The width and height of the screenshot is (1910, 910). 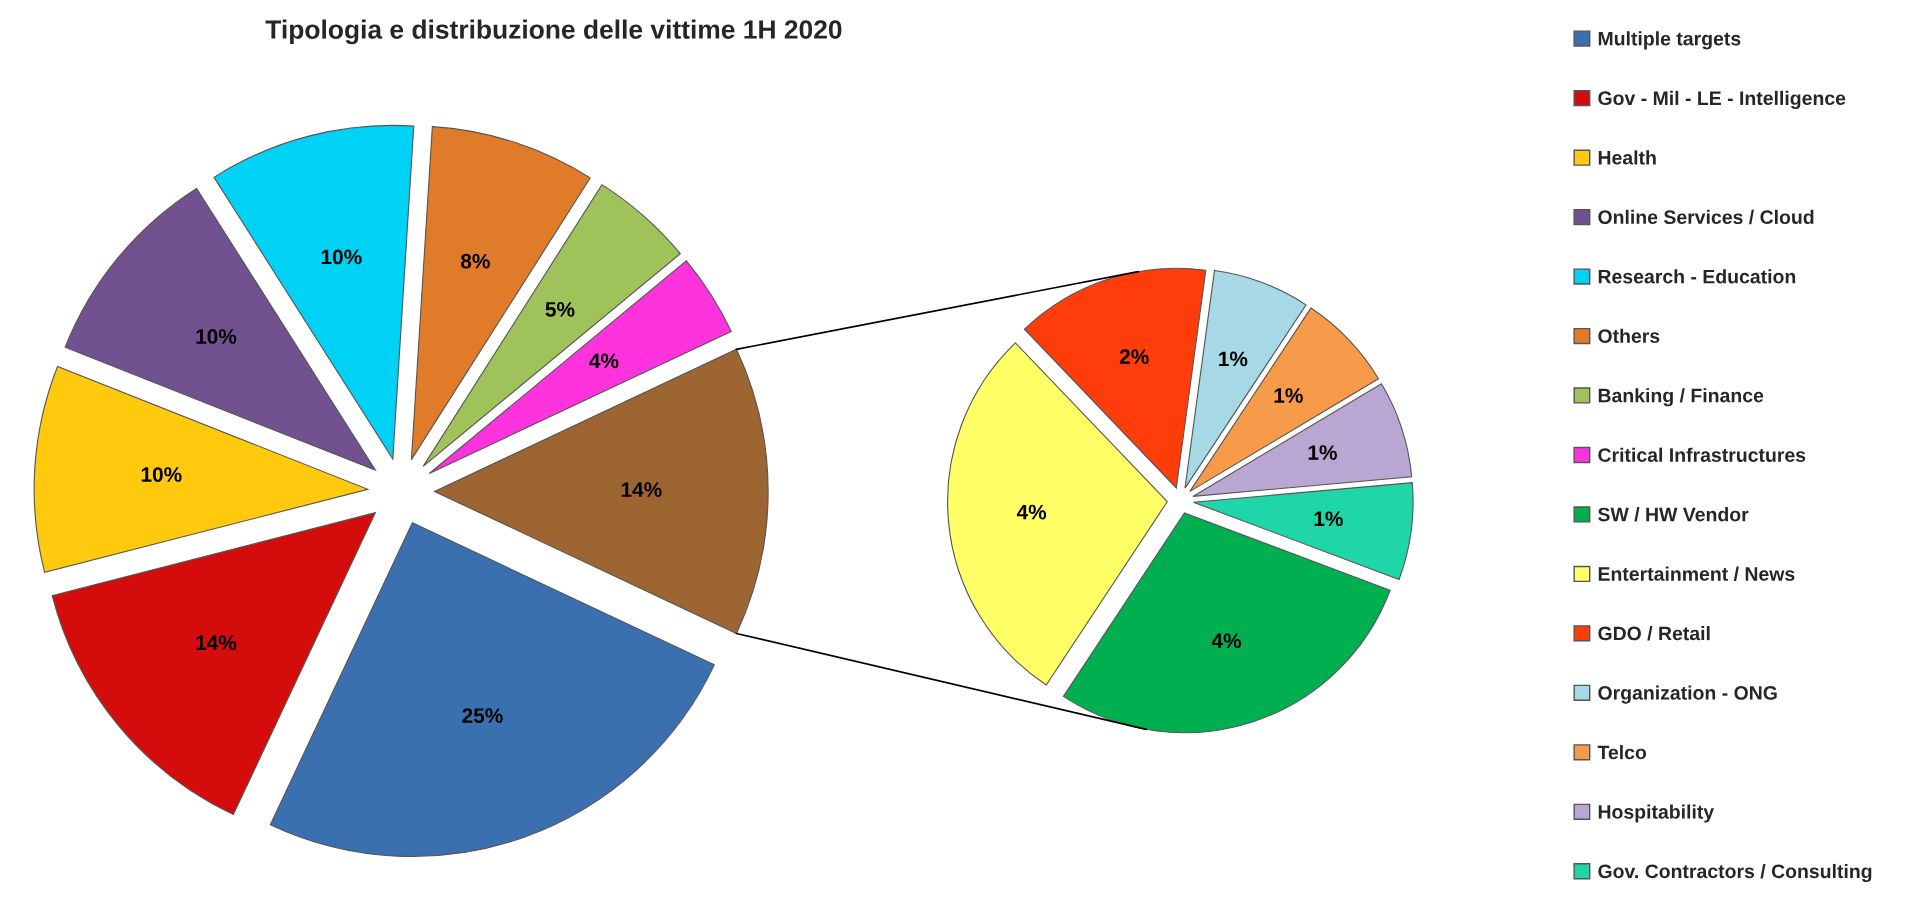 What do you see at coordinates (1681, 397) in the screenshot?
I see `legend-label: Banking / Finance` at bounding box center [1681, 397].